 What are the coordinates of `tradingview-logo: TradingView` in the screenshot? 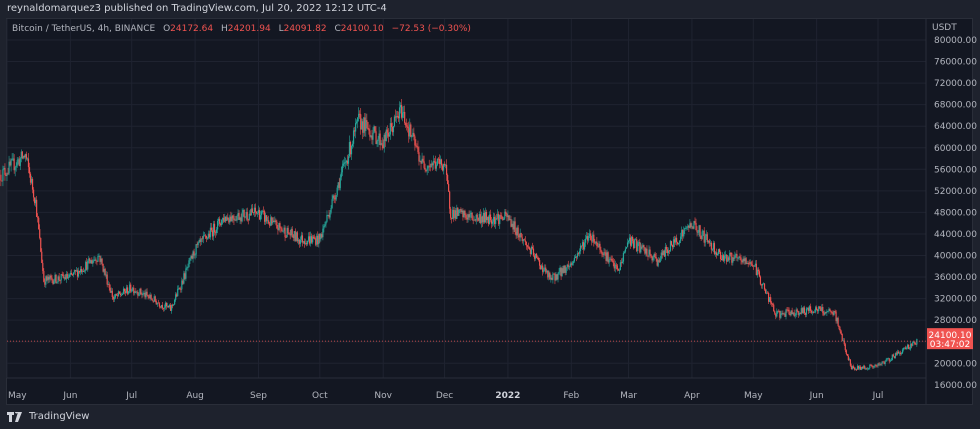 It's located at (48, 416).